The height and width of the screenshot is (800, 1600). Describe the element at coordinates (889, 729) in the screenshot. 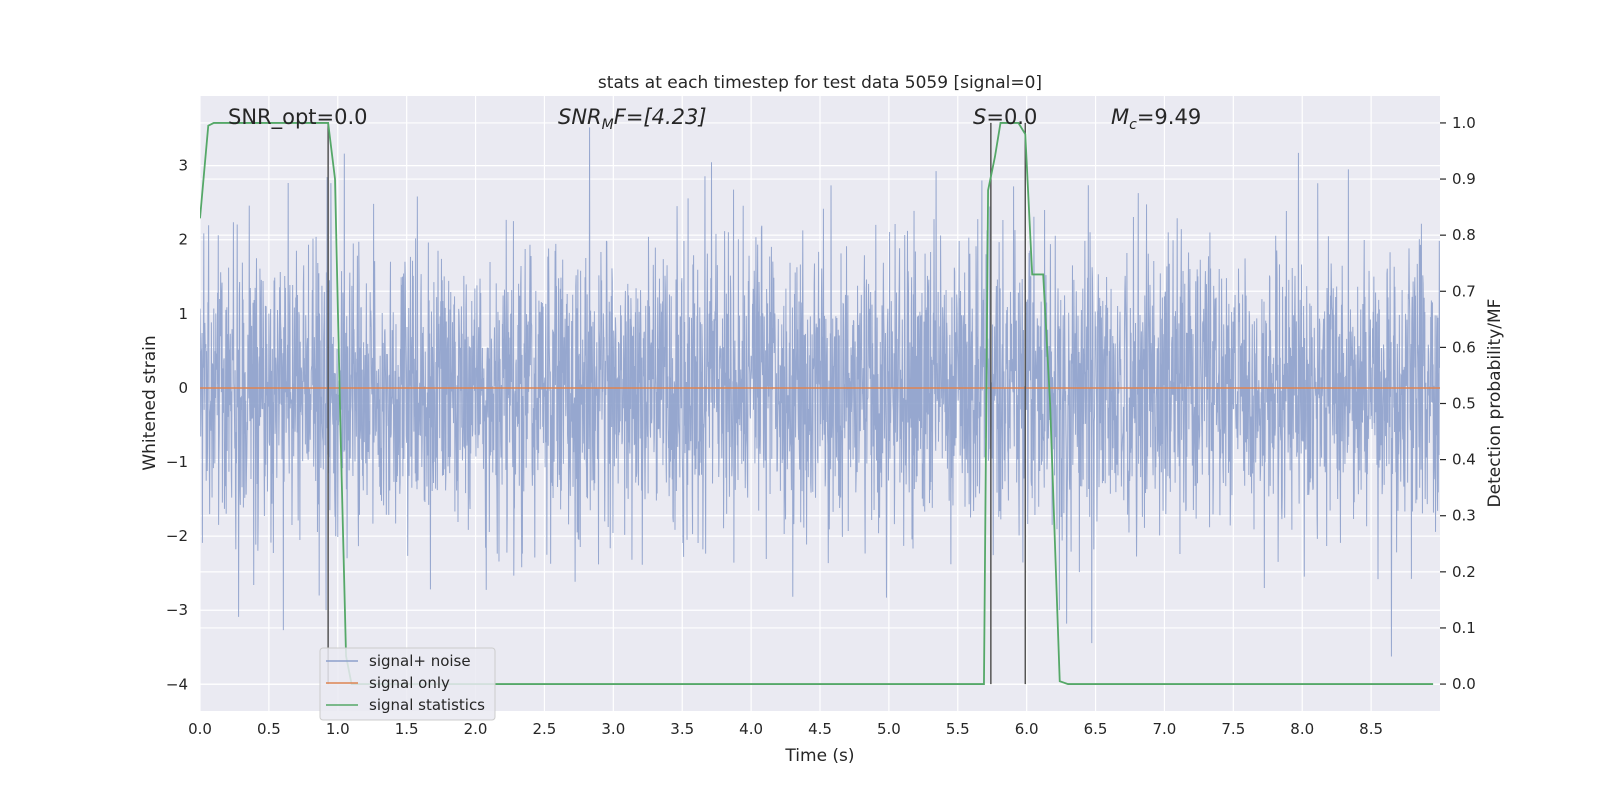

I see `x-tick-label: 5.0` at that location.